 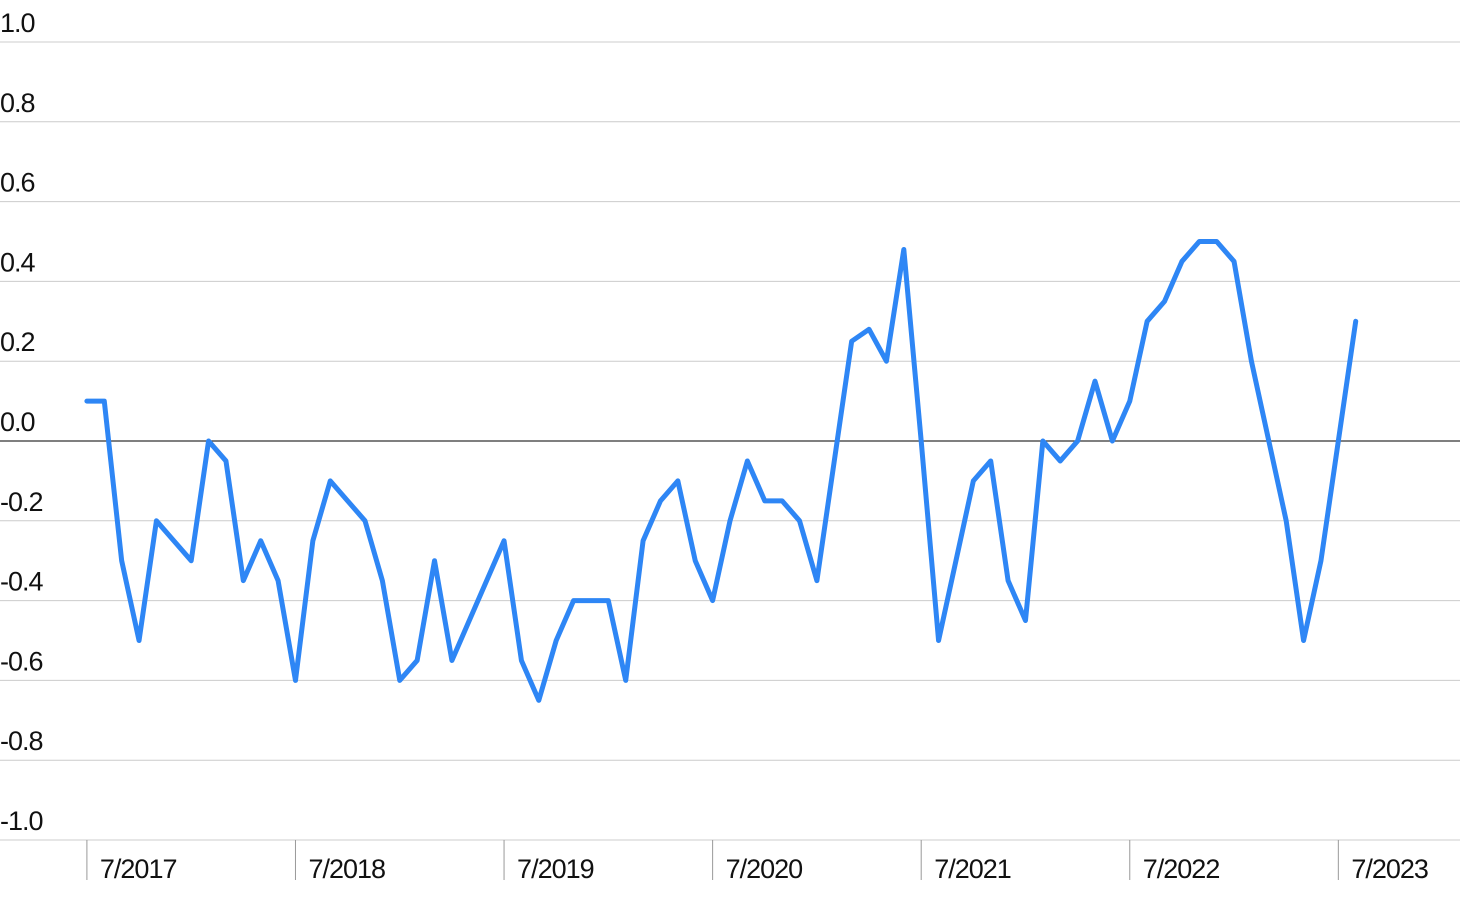 I want to click on y-tick-label: 0.0, so click(x=17, y=422).